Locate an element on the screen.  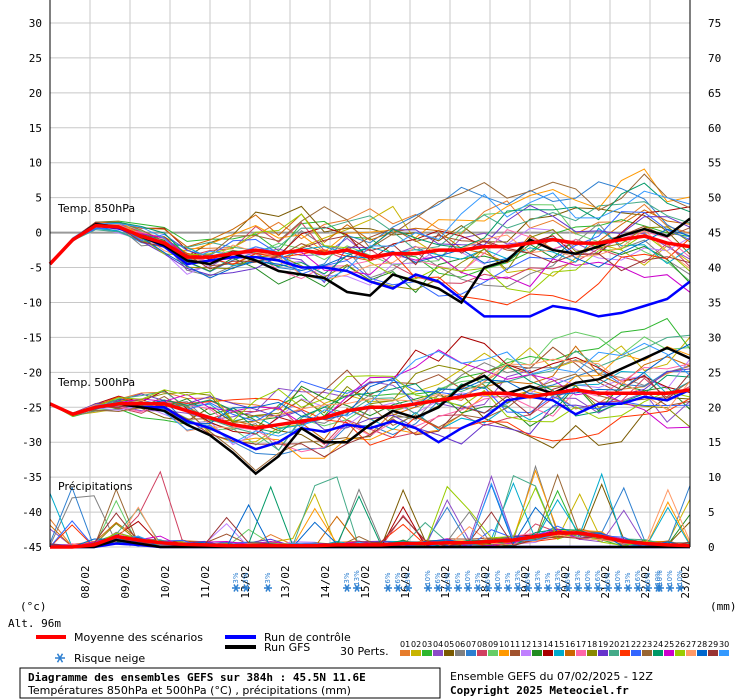
pert-line-t500 is located at coordinates (370, 389).